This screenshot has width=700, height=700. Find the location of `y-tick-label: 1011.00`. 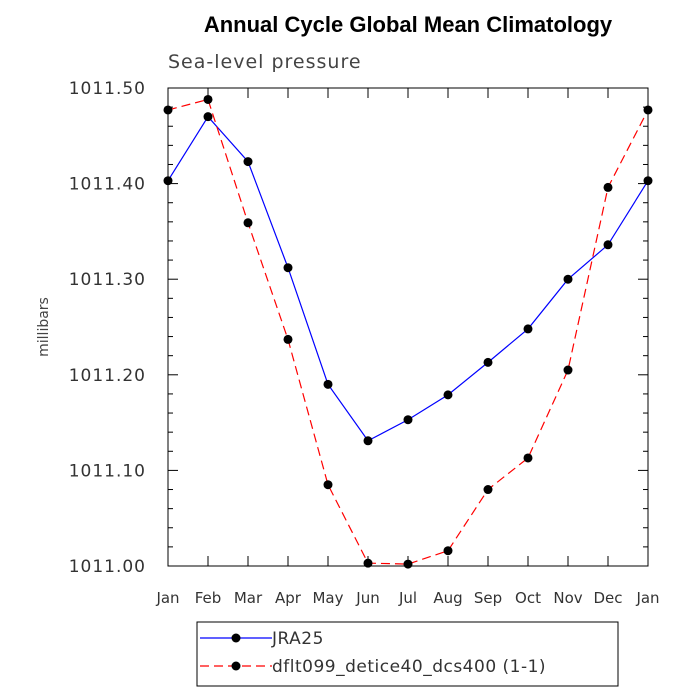

y-tick-label: 1011.00 is located at coordinates (107, 567).